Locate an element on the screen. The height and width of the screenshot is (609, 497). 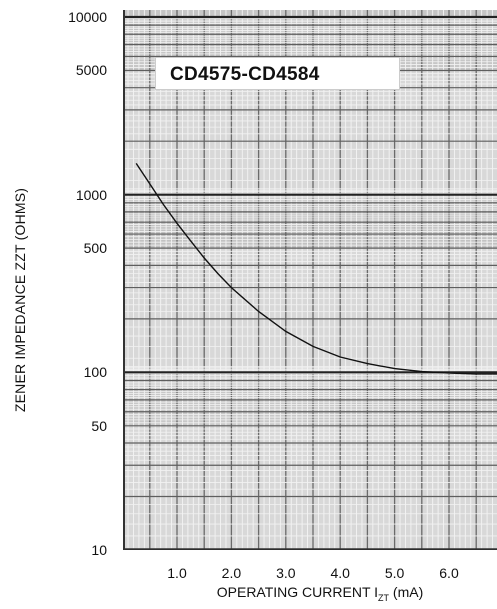
chart-title-box: CD4575-CD4584 is located at coordinates (277, 73).